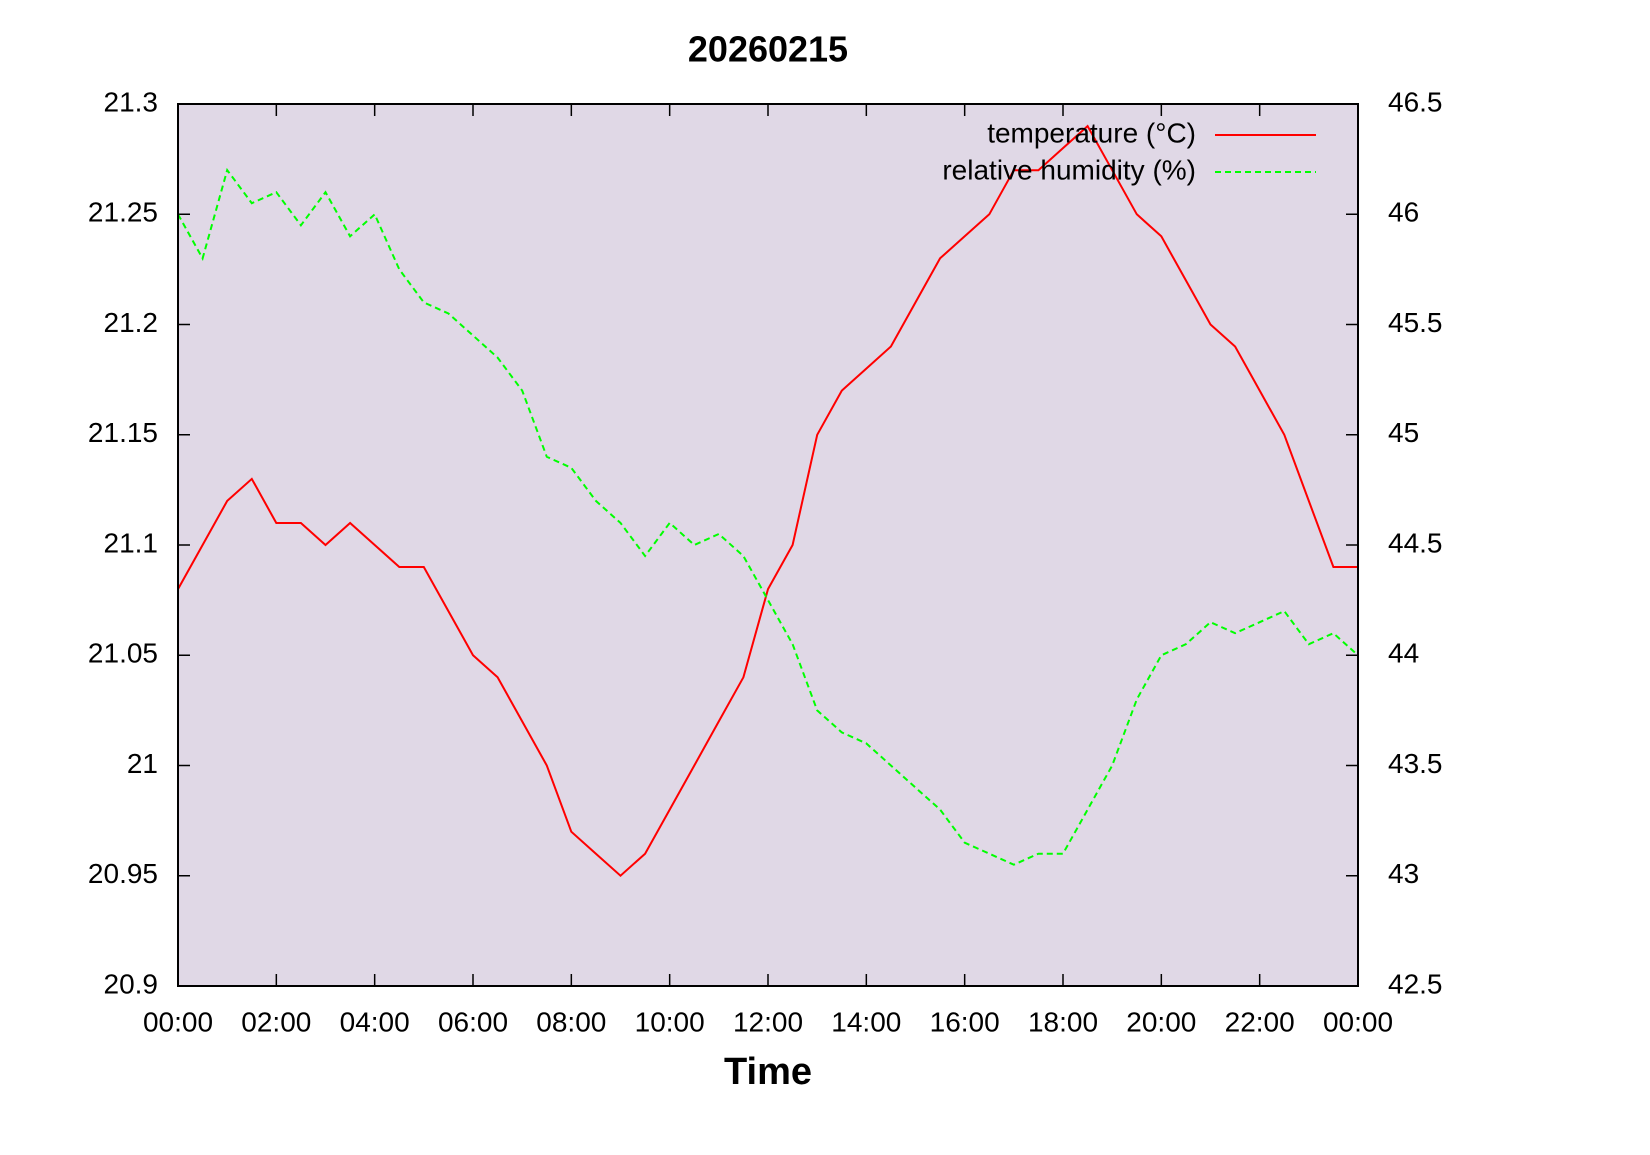 This screenshot has height=1155, width=1650. What do you see at coordinates (1403, 873) in the screenshot?
I see `y2-tick-label: 43` at bounding box center [1403, 873].